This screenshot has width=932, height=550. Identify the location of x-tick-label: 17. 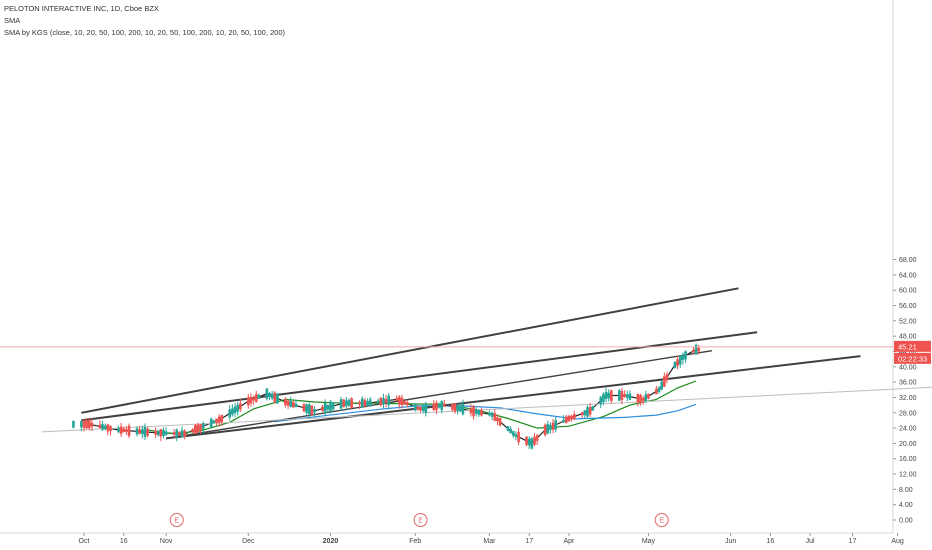
(853, 541).